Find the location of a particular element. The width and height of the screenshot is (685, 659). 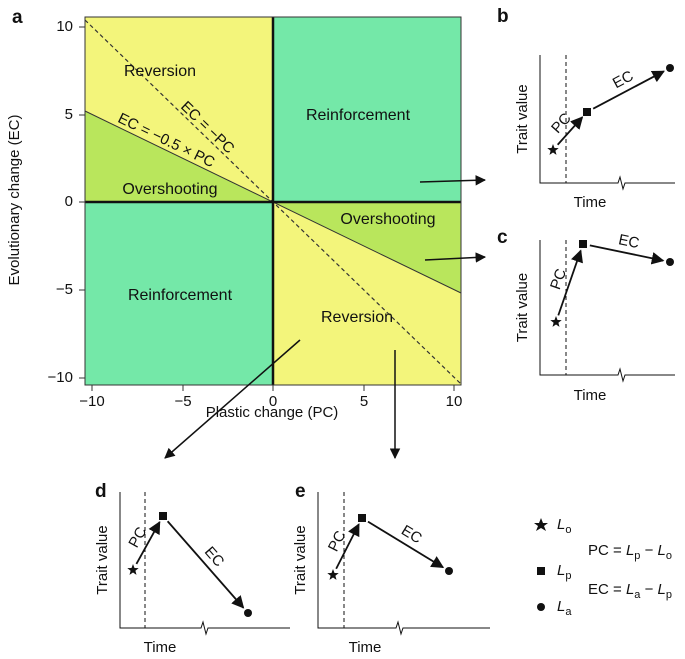

panel-label: a is located at coordinates (17, 17).